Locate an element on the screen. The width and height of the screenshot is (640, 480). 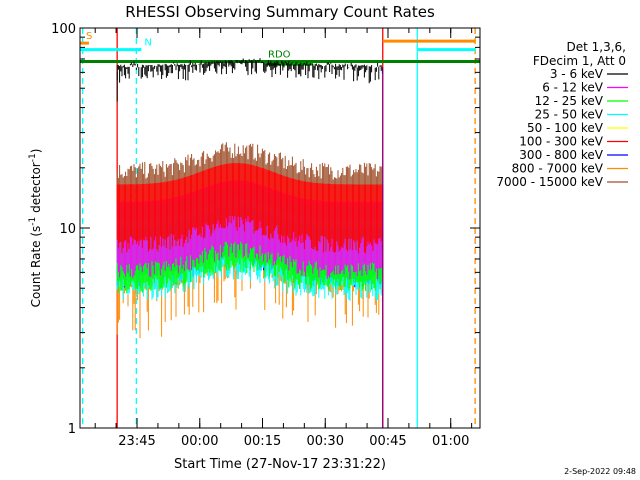
chart-title: RHESSI Observing Summary Count Rates is located at coordinates (280, 12).